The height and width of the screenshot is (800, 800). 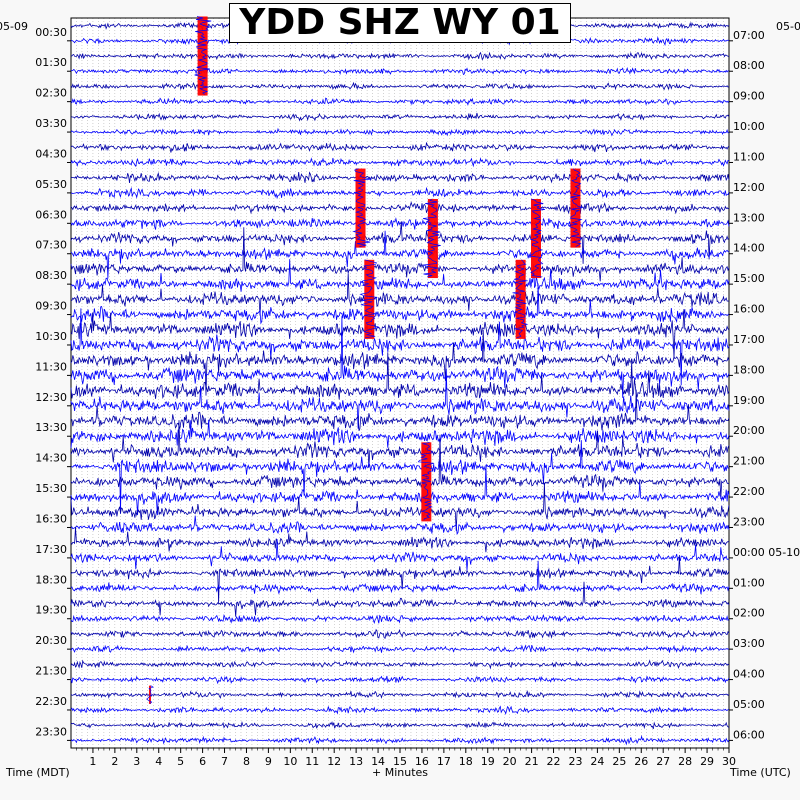 What do you see at coordinates (51, 701) in the screenshot?
I see `left-tick-label: 22:30` at bounding box center [51, 701].